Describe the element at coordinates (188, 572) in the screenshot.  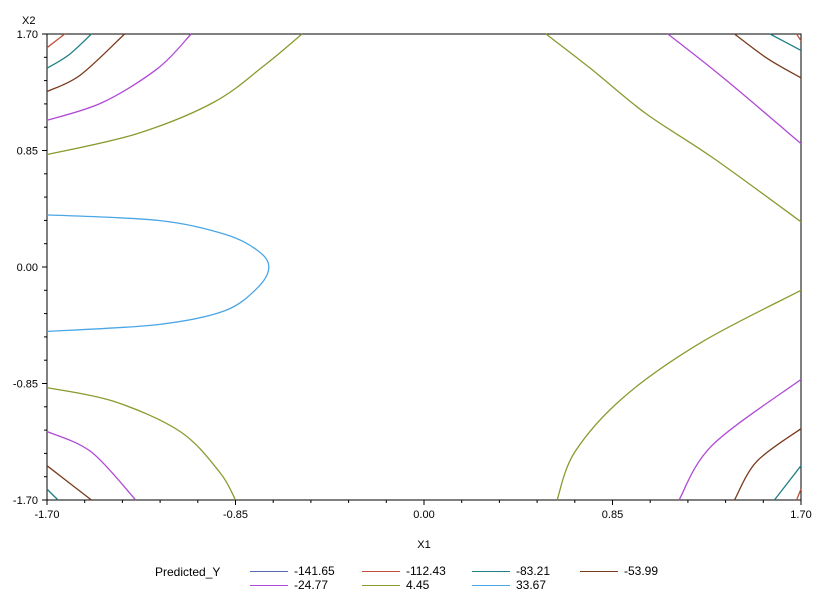
I see `legend-title: Predicted_Y` at that location.